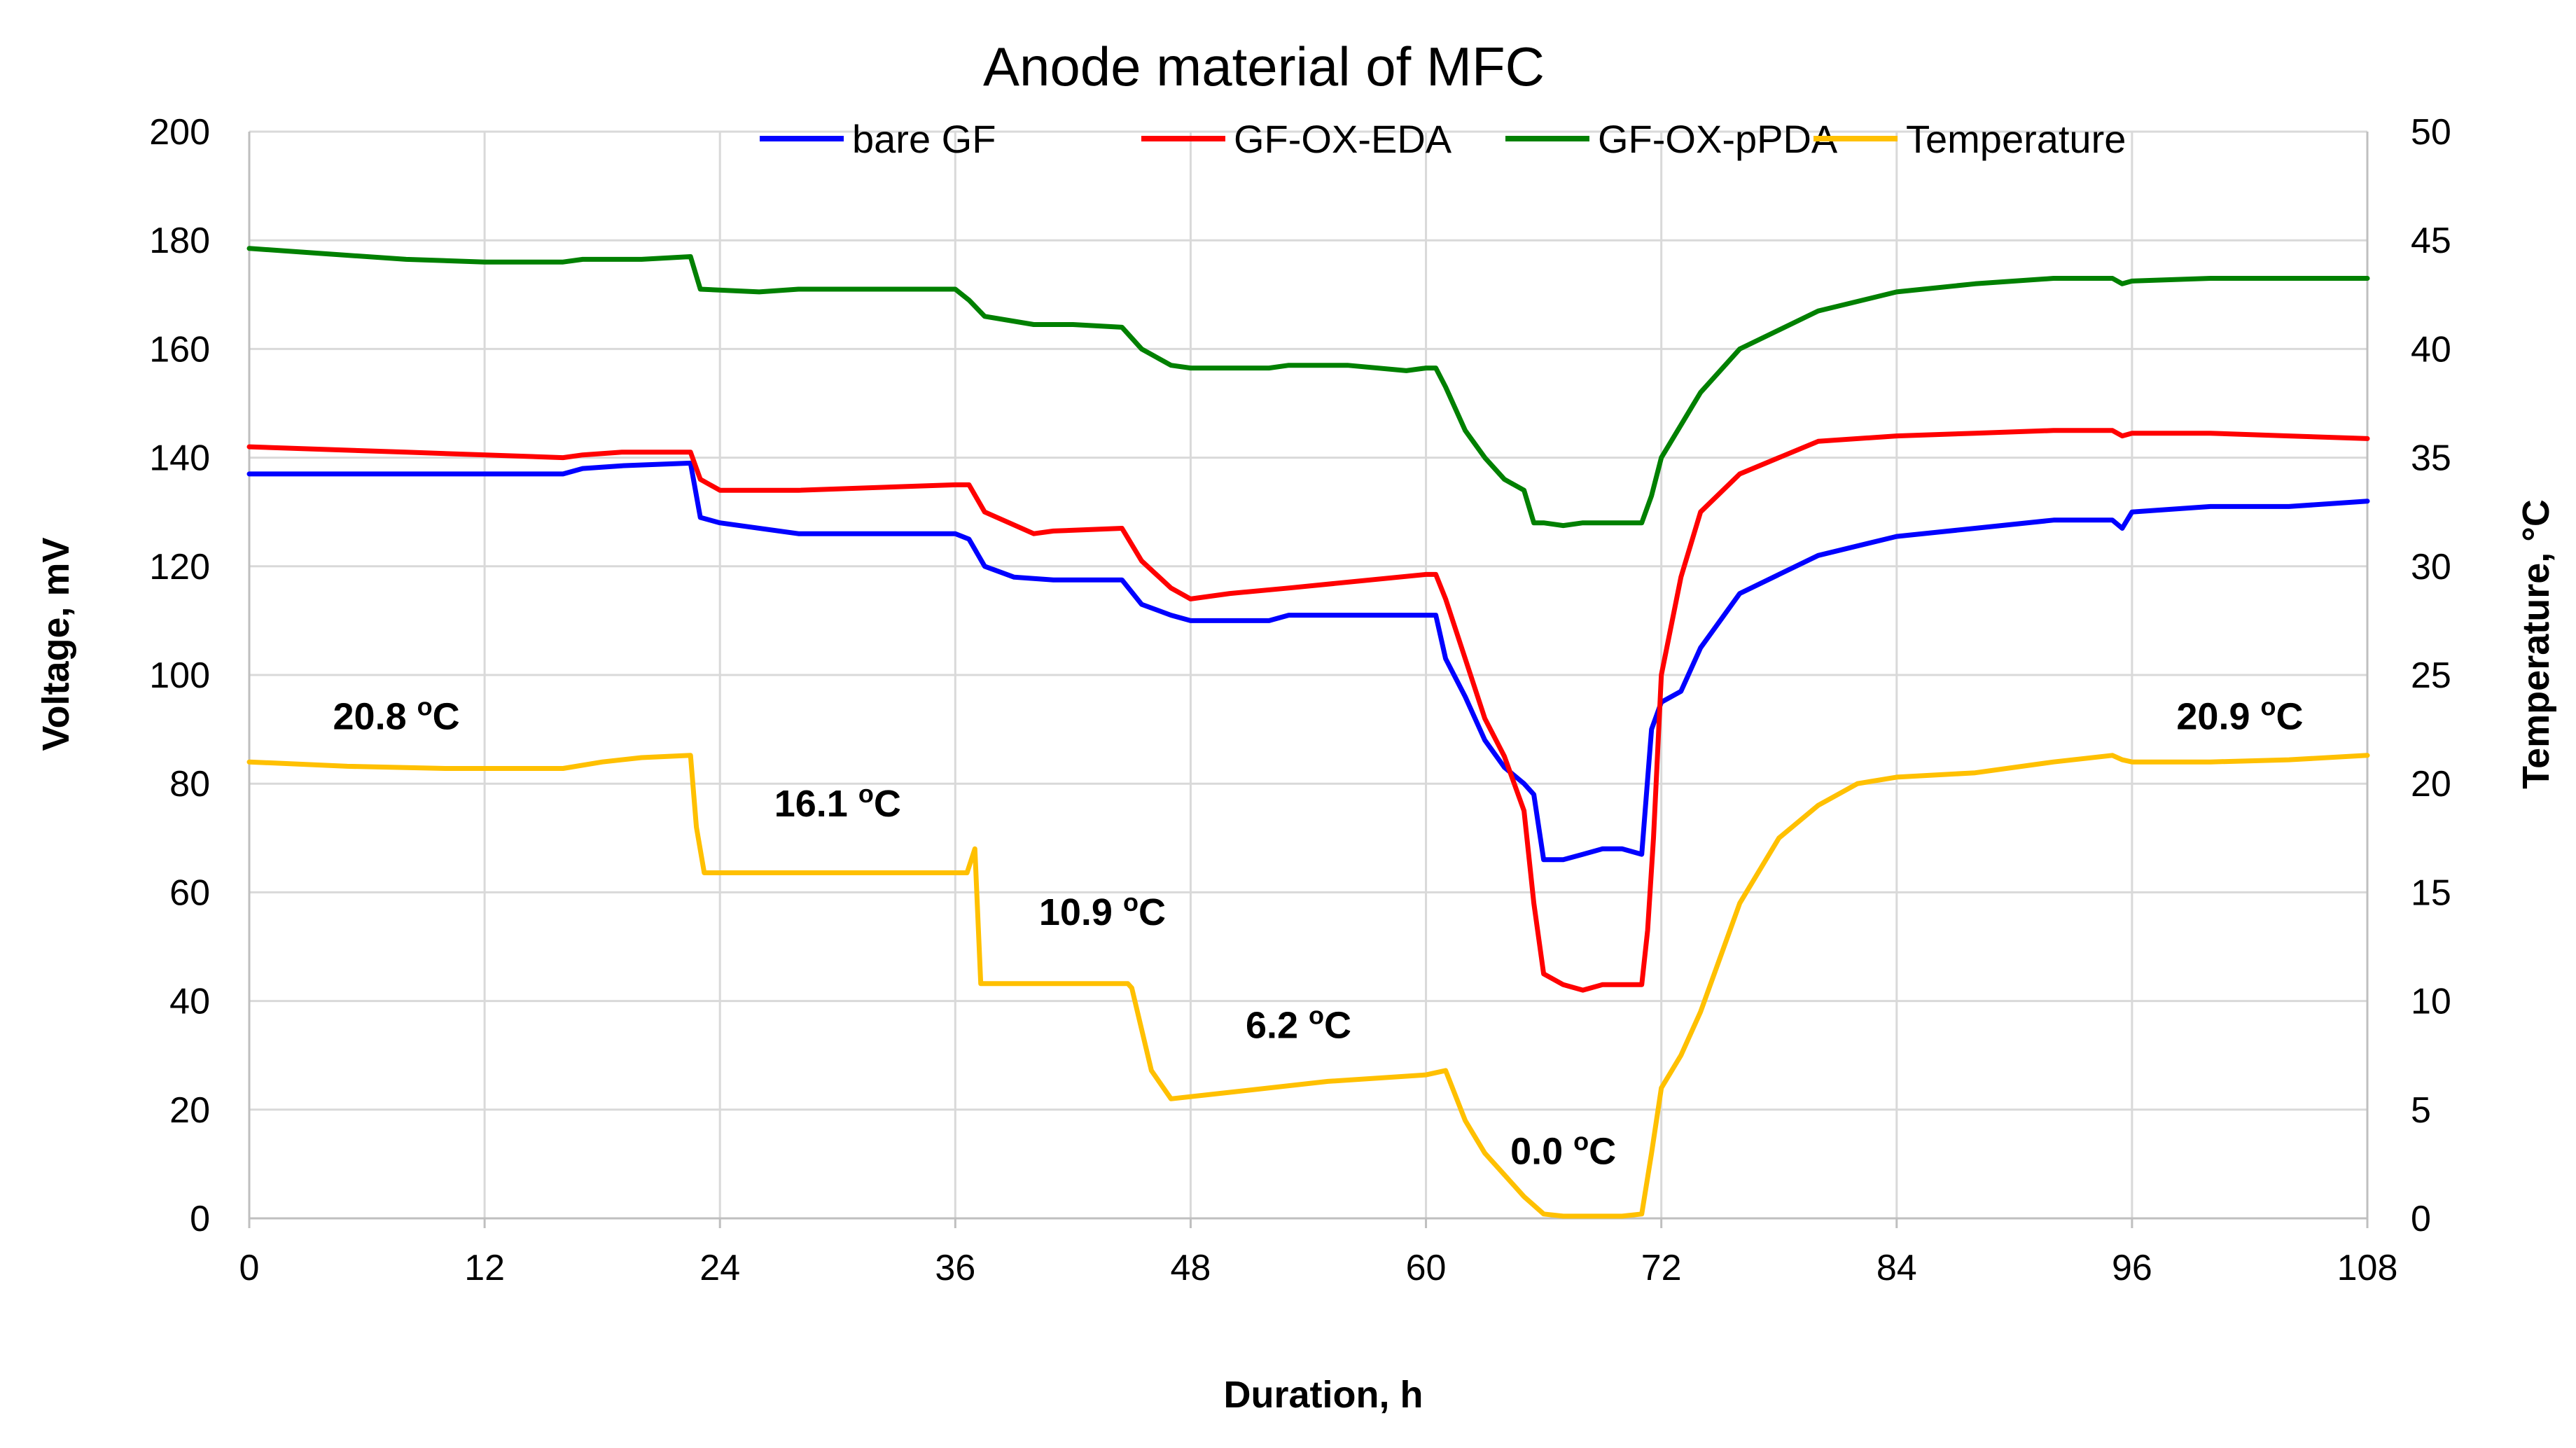 Image resolution: width=2576 pixels, height=1448 pixels. What do you see at coordinates (2431, 458) in the screenshot?
I see `y2-tick-label: 35` at bounding box center [2431, 458].